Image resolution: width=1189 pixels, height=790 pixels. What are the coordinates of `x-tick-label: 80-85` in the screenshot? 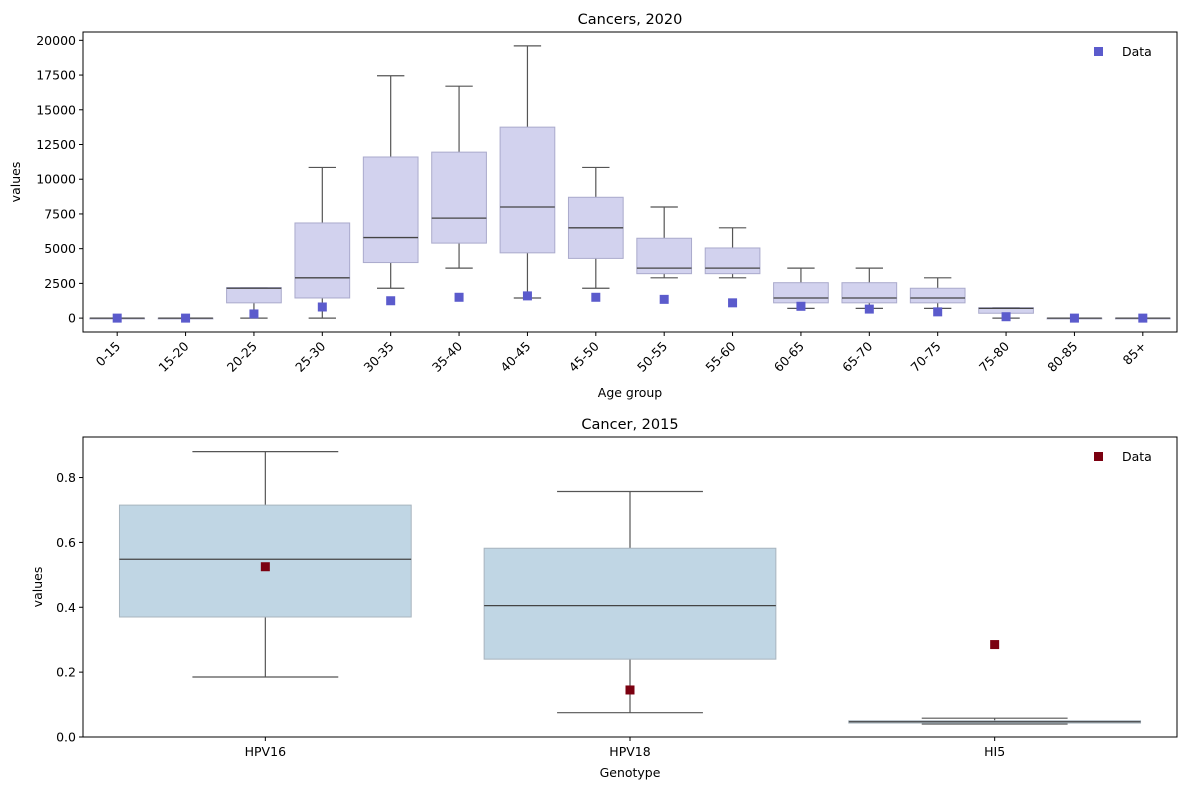 It's located at (1062, 357).